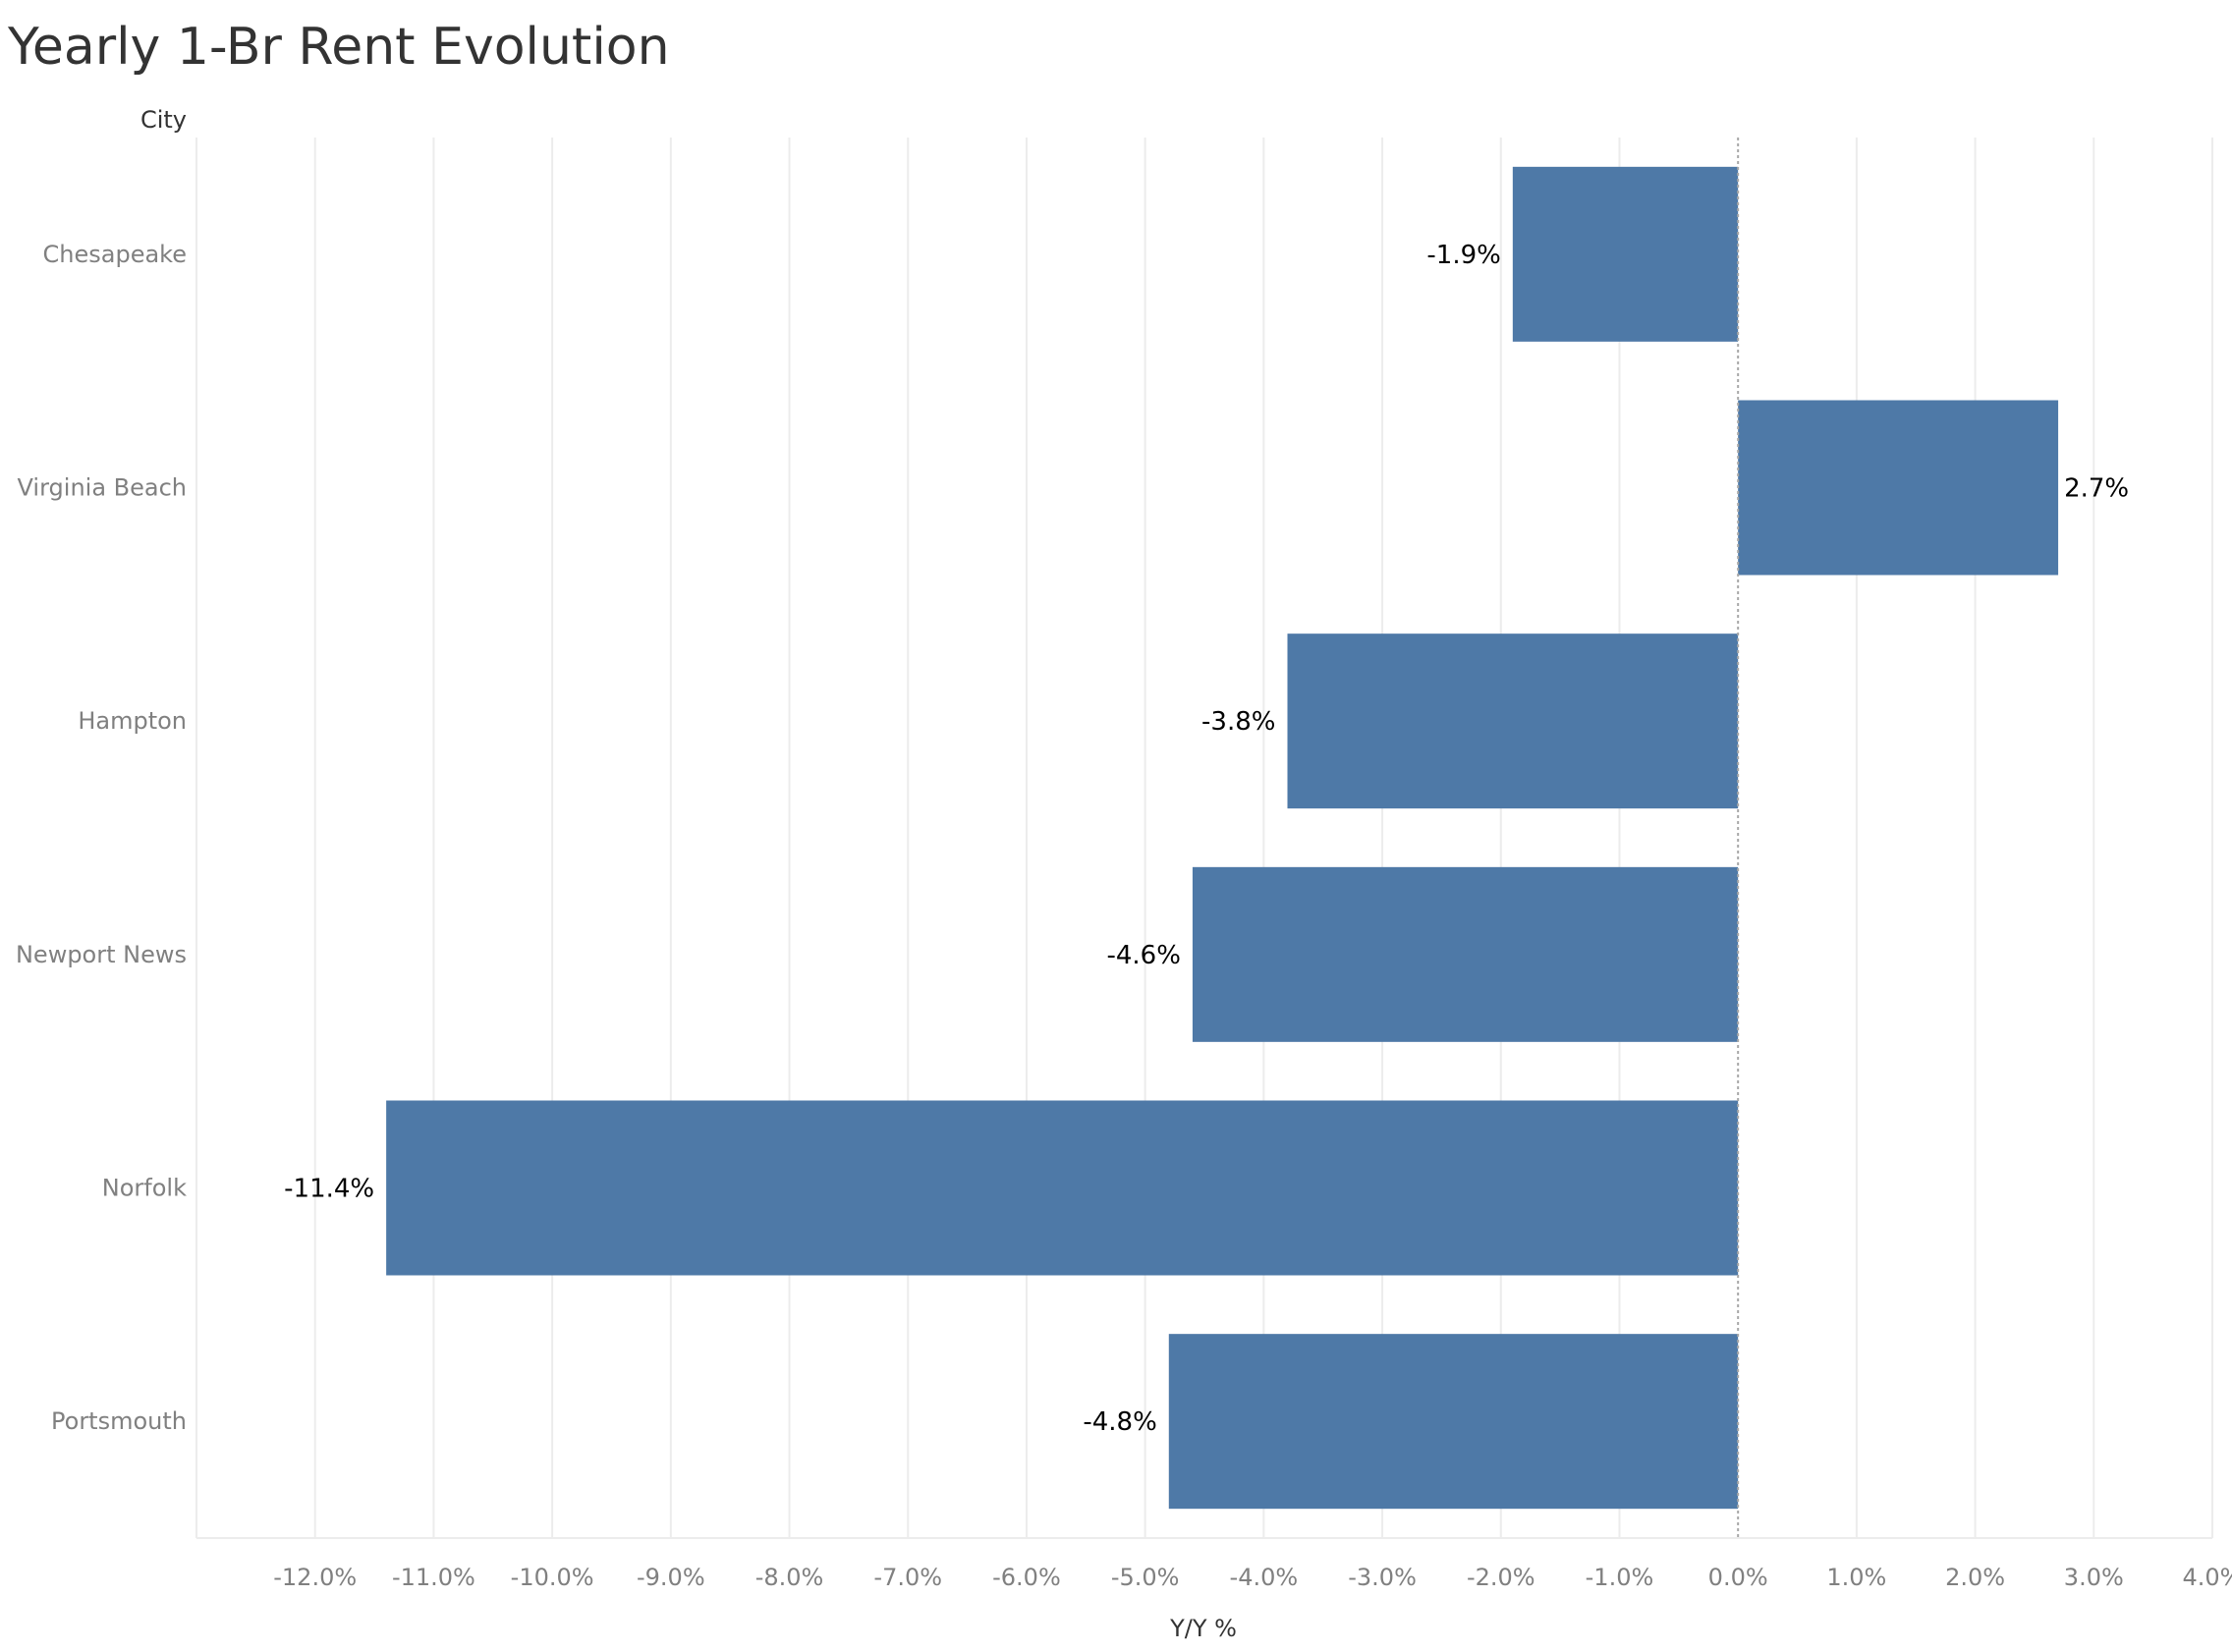 The height and width of the screenshot is (1652, 2232). I want to click on x-tick-label: -3.0%, so click(1383, 1577).